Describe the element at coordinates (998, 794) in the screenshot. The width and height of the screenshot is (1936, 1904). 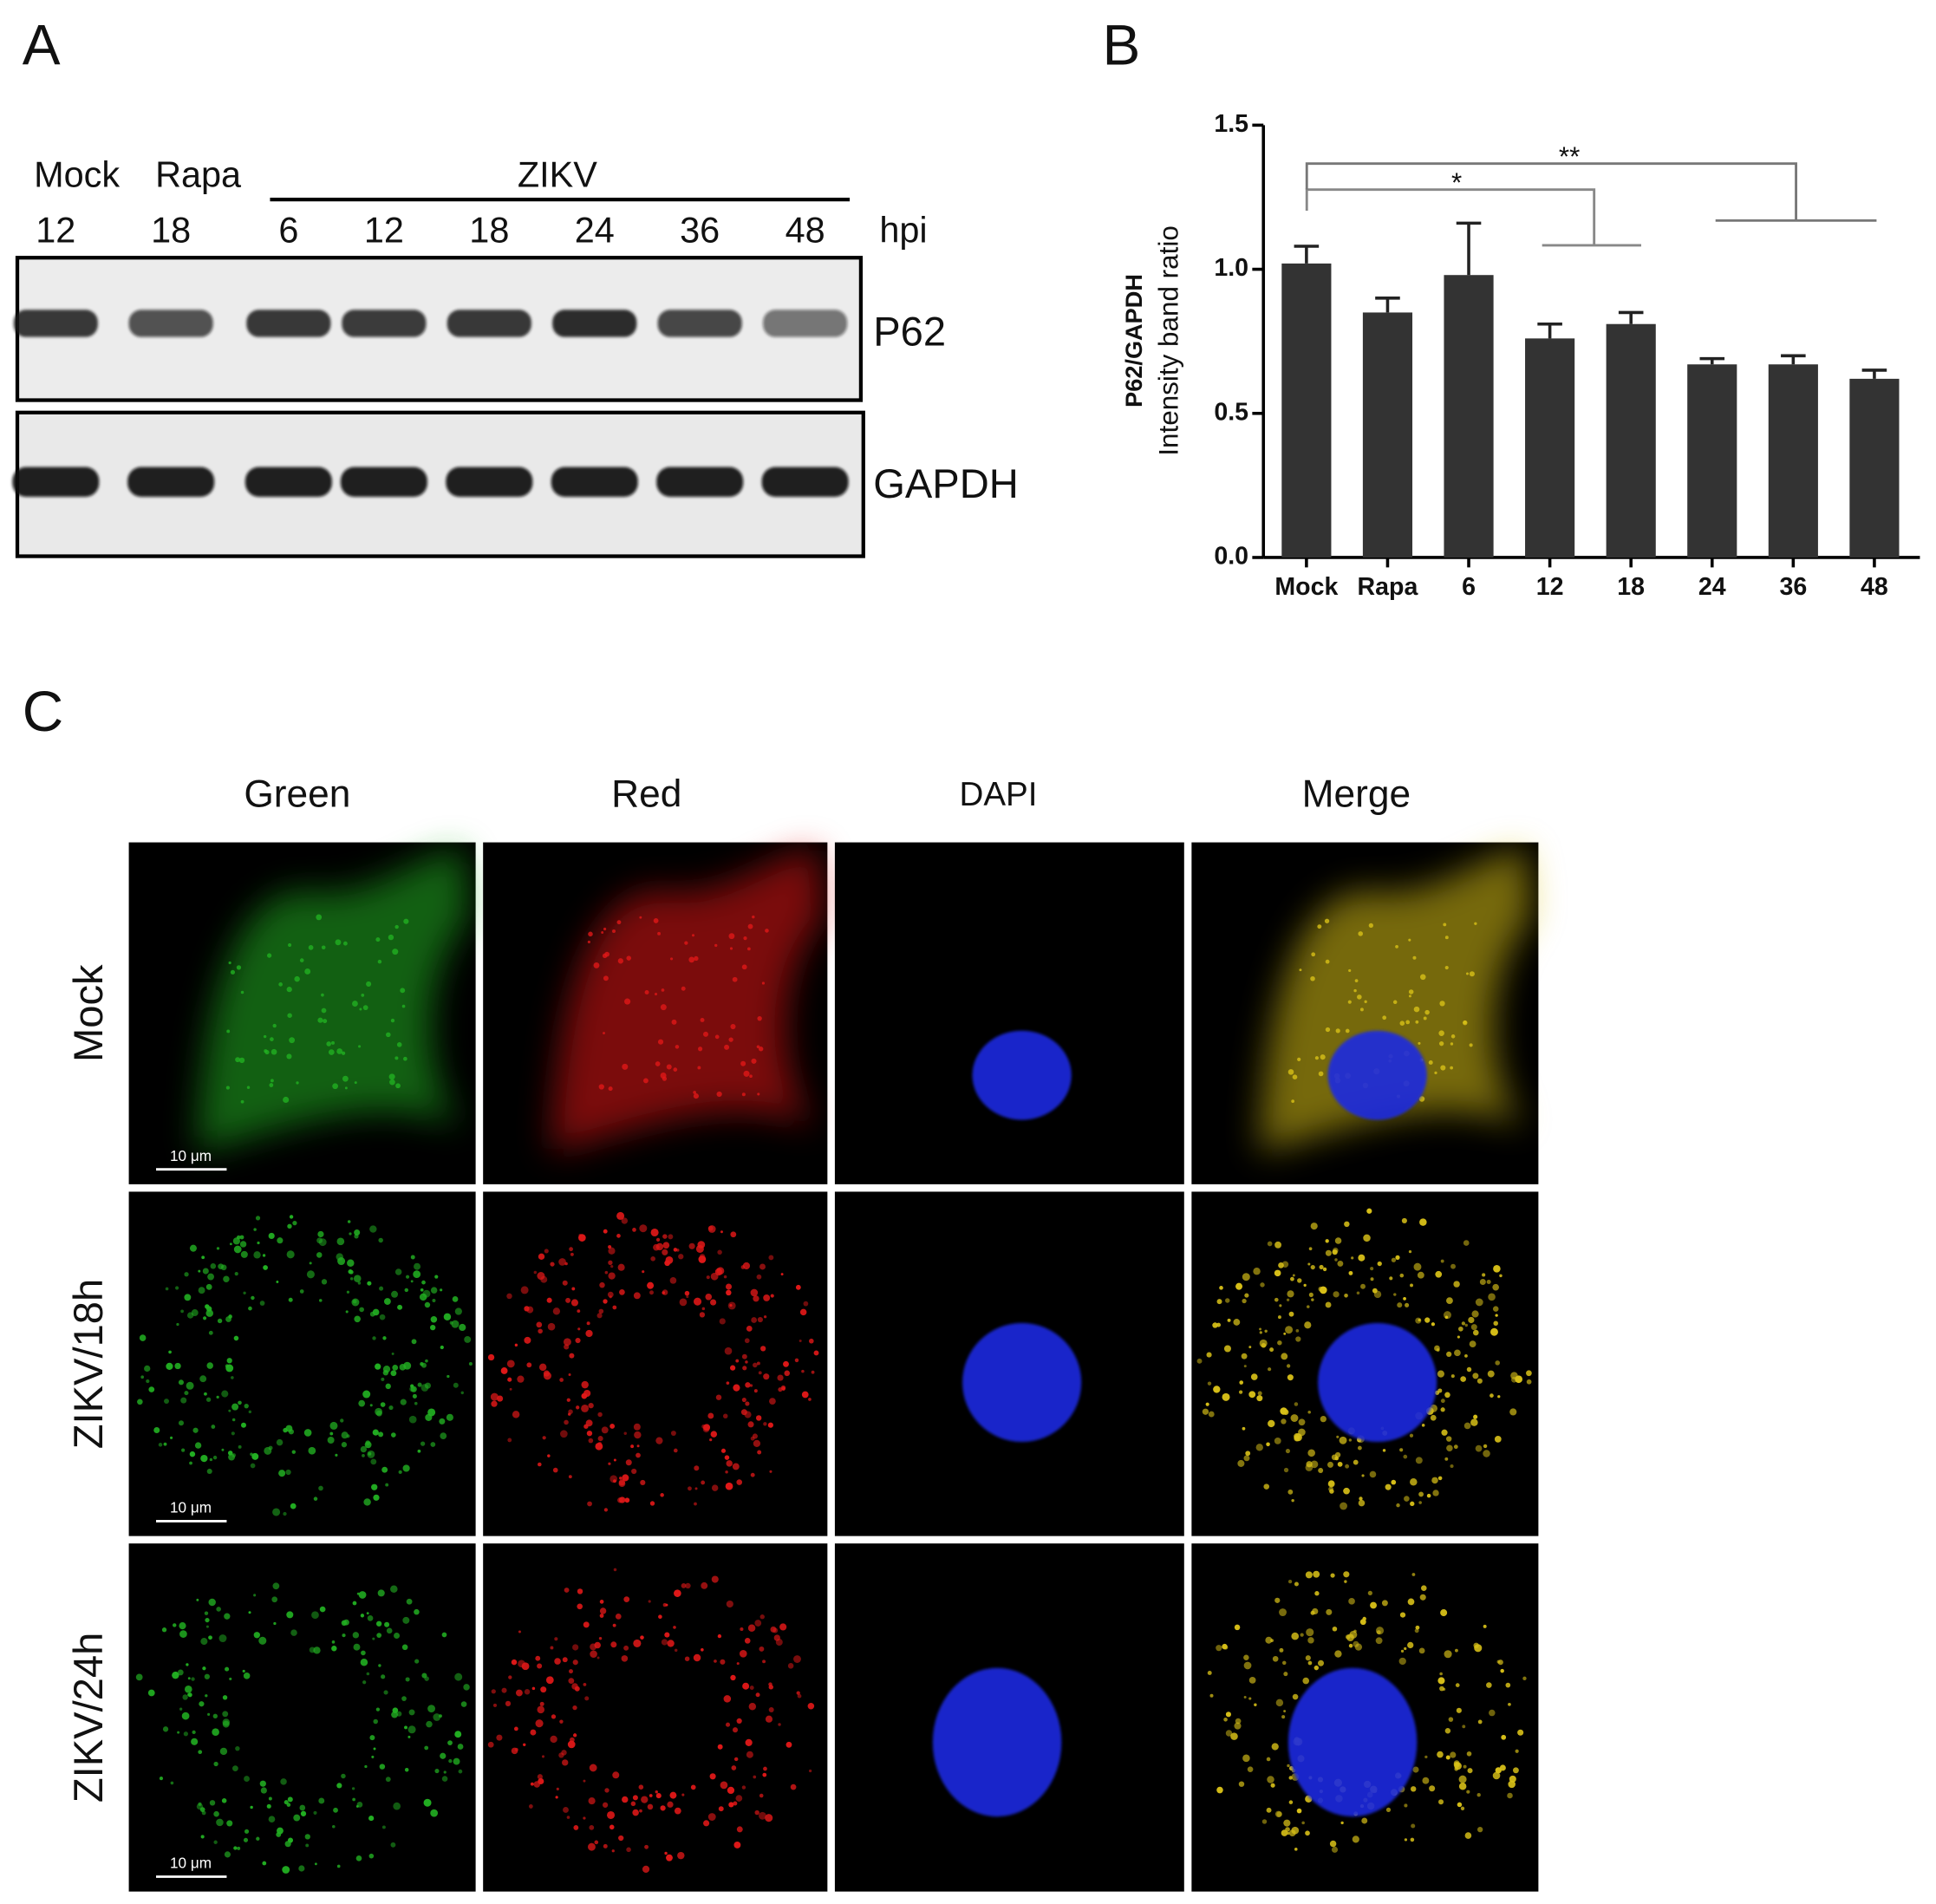
I see `column-label: DAPI` at that location.